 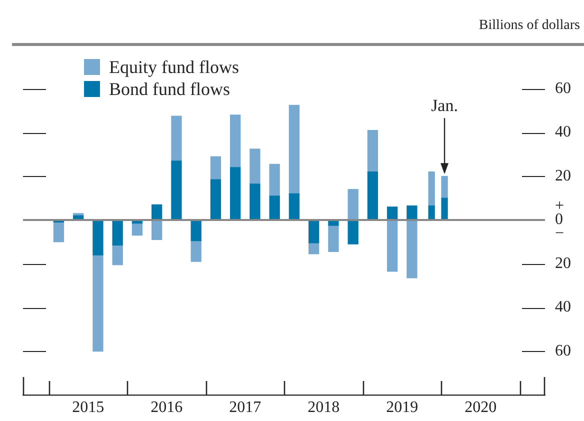 What do you see at coordinates (402, 407) in the screenshot?
I see `x-tick-label: 2019` at bounding box center [402, 407].